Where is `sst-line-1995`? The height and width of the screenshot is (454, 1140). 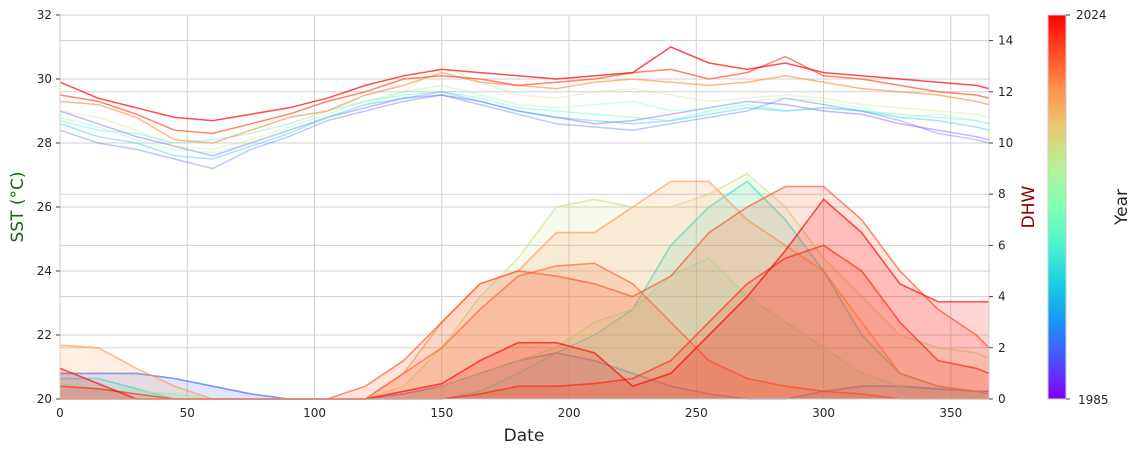 sst-line-1995 is located at coordinates (524, 125).